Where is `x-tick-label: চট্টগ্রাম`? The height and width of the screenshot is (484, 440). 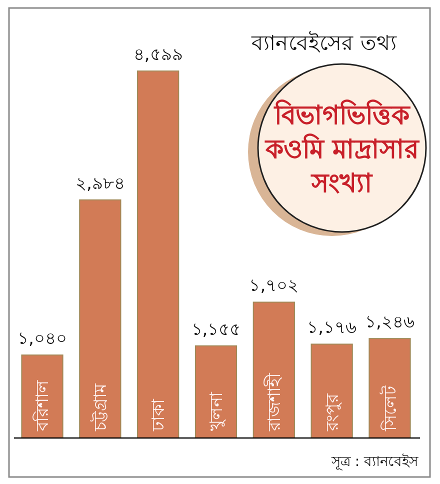 x-tick-label: চট্টগ্রাম is located at coordinates (101, 407).